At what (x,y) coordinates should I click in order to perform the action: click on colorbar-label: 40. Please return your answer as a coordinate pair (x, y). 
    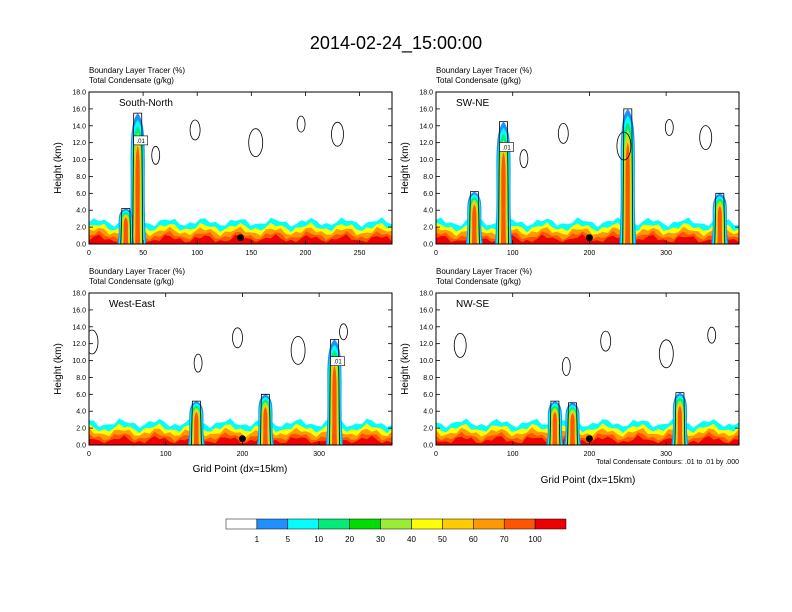
    Looking at the image, I should click on (411, 539).